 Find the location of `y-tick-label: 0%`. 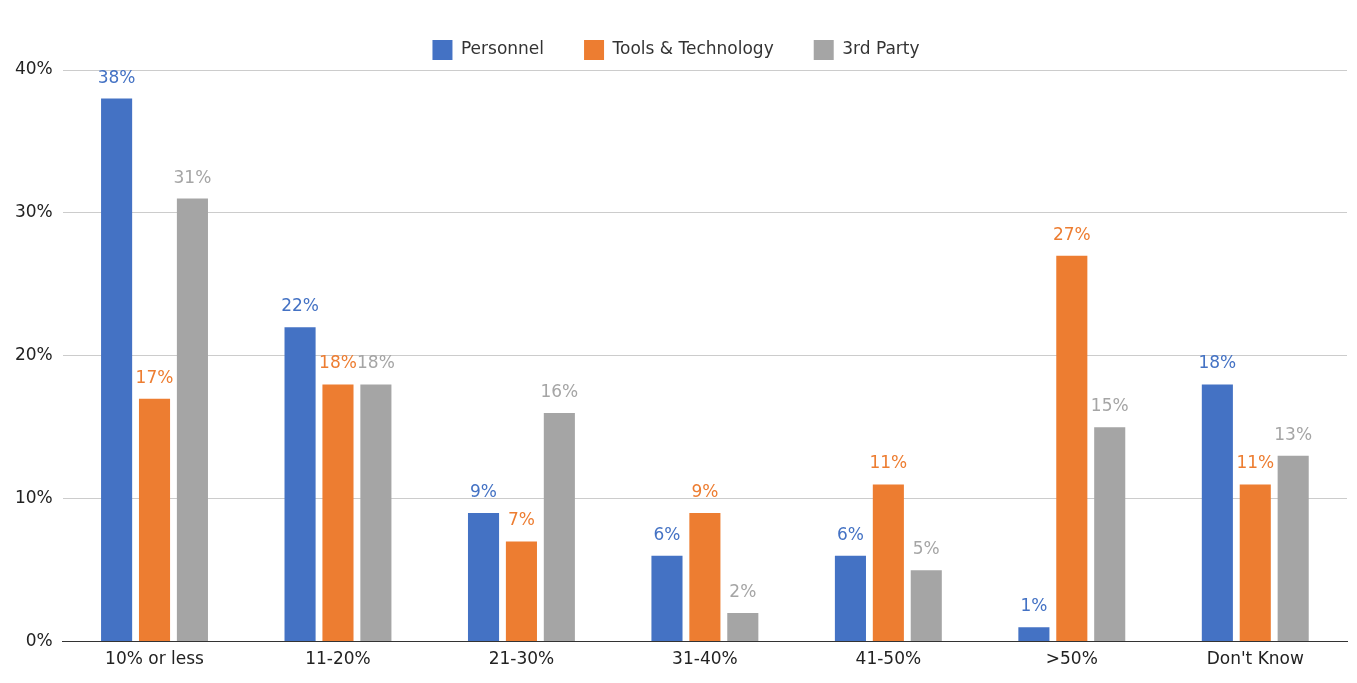

y-tick-label: 0% is located at coordinates (39, 640).